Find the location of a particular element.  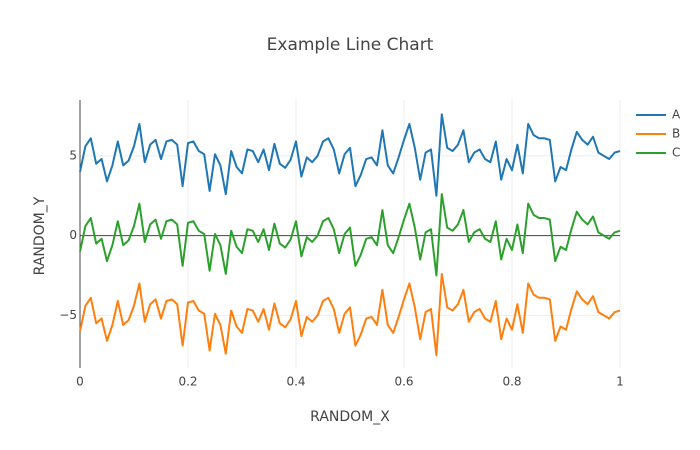

x-tick-label: 0.2 is located at coordinates (187, 382).